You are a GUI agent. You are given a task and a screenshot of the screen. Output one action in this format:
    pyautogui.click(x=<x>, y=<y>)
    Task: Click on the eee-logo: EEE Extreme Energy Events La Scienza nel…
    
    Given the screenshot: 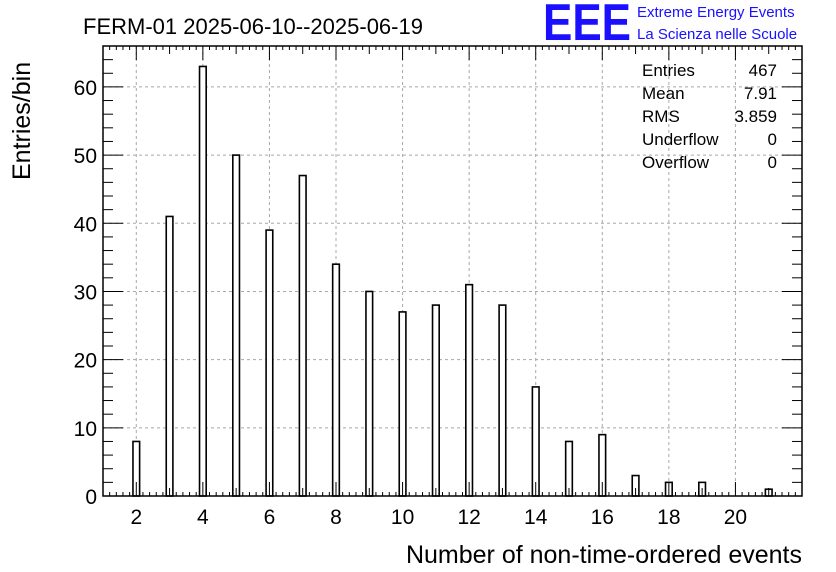 What is the action you would take?
    pyautogui.click(x=670, y=26)
    